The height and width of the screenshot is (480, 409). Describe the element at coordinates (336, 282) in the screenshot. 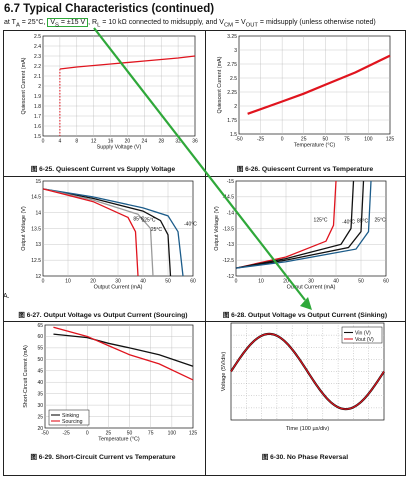

I see `chart4-xtick: 40` at that location.